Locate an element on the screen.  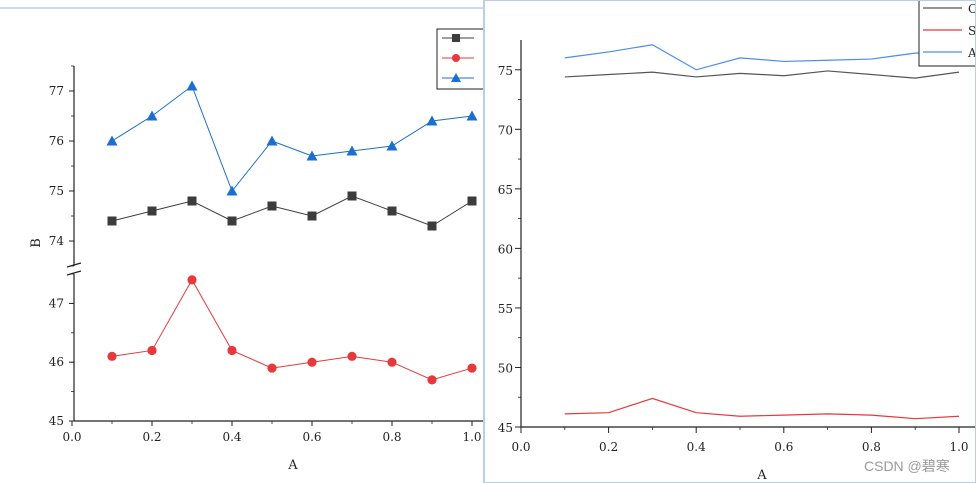
legend-marker-triangle is located at coordinates (456, 77).